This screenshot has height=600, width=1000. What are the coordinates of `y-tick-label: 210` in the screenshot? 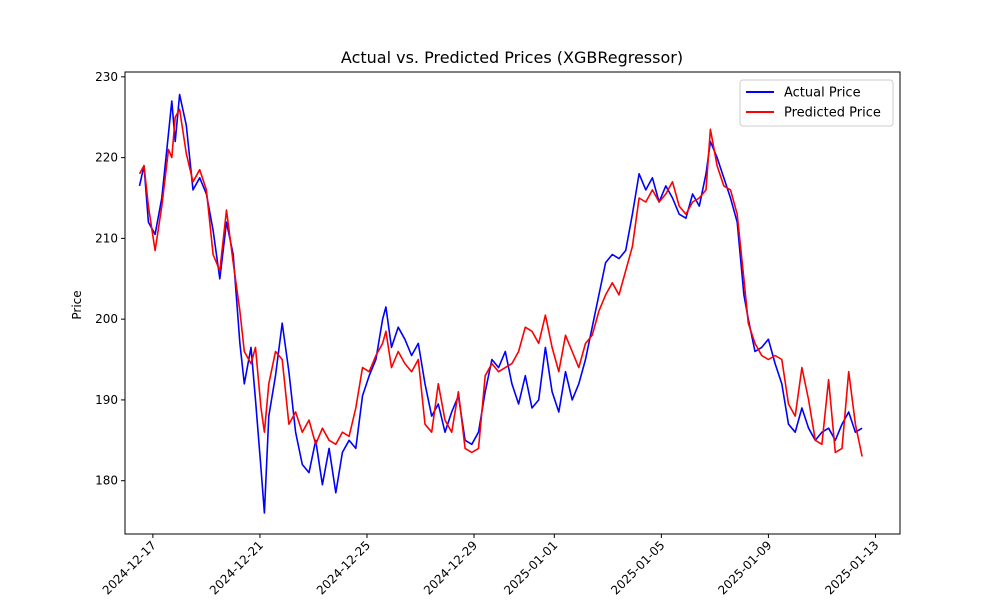 It's located at (106, 238).